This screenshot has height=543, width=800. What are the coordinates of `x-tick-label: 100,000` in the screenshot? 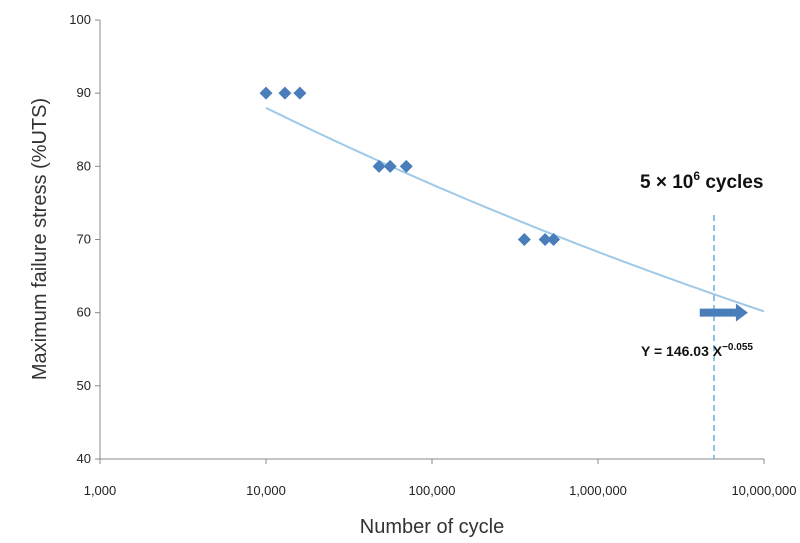 It's located at (432, 490).